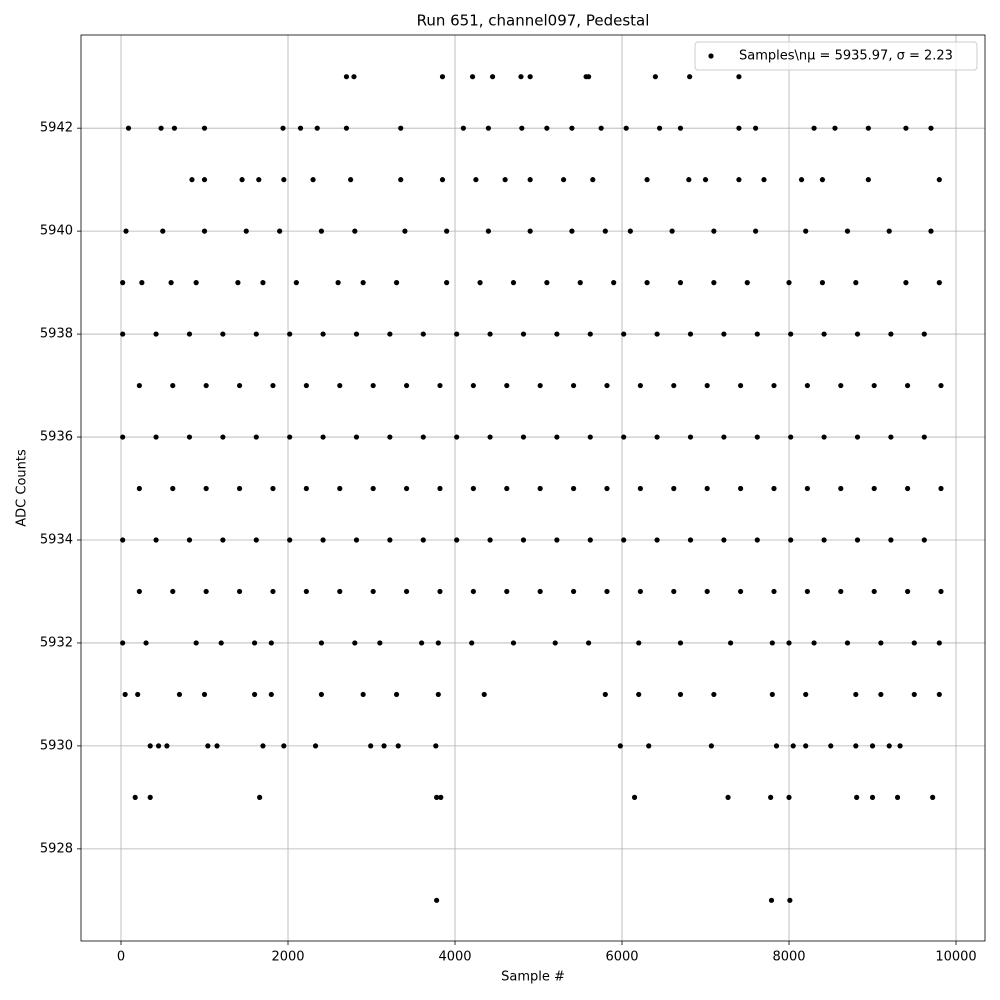  Describe the element at coordinates (454, 957) in the screenshot. I see `x-tick-label: 4000` at that location.